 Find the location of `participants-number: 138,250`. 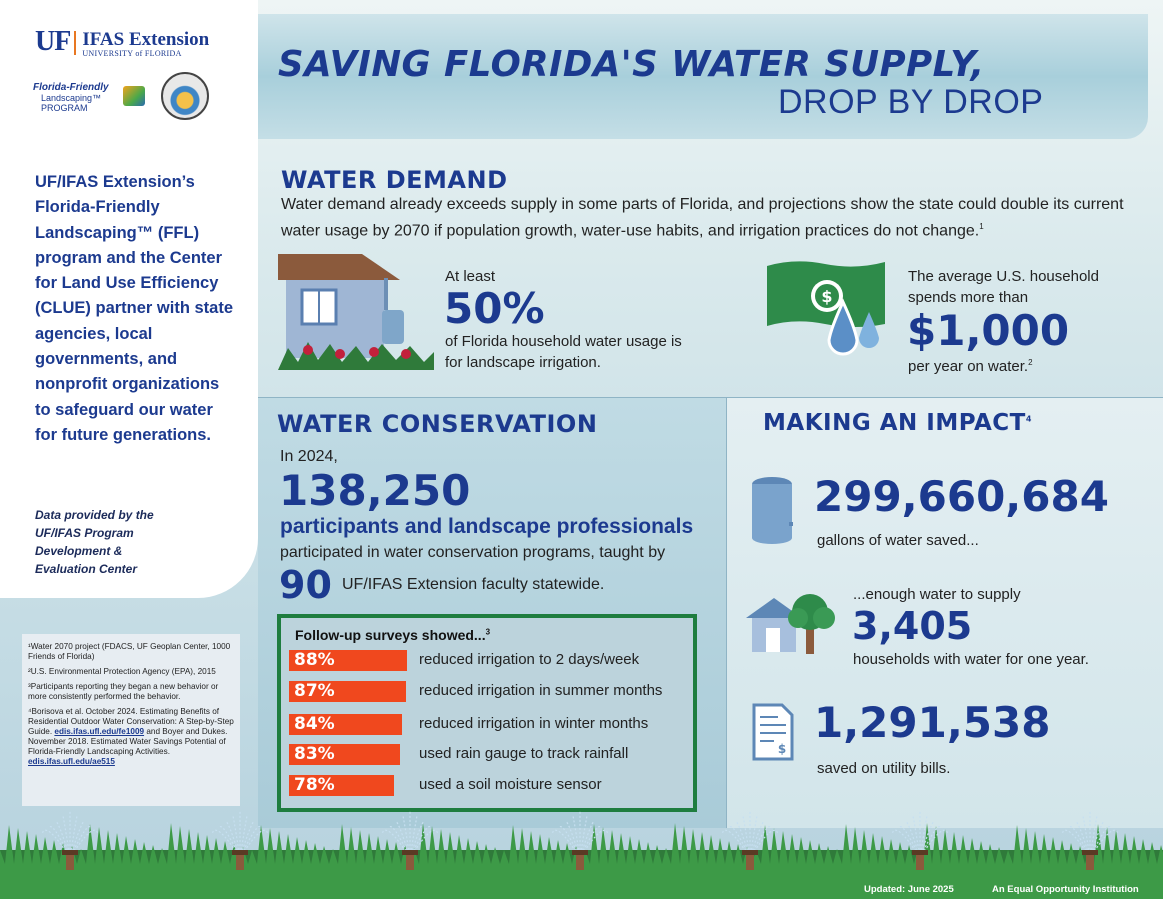

participants-number: 138,250 is located at coordinates (375, 490).